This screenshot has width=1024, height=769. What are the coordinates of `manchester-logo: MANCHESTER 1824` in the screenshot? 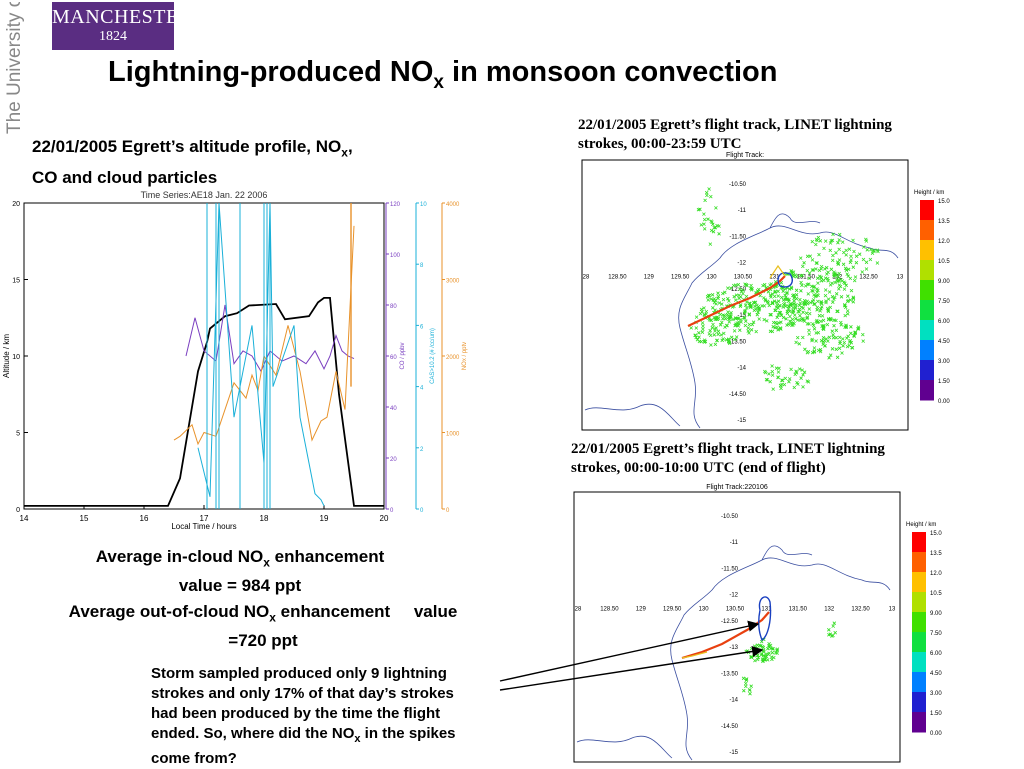 It's located at (122, 26).